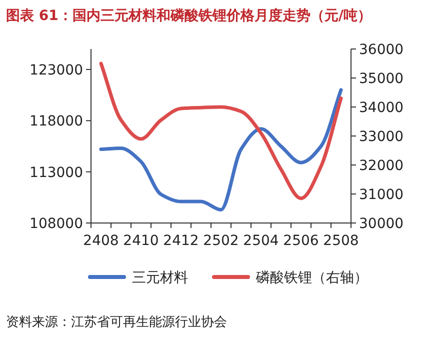 This screenshot has height=338, width=426. I want to click on y2-tick-label: 31000, so click(381, 195).